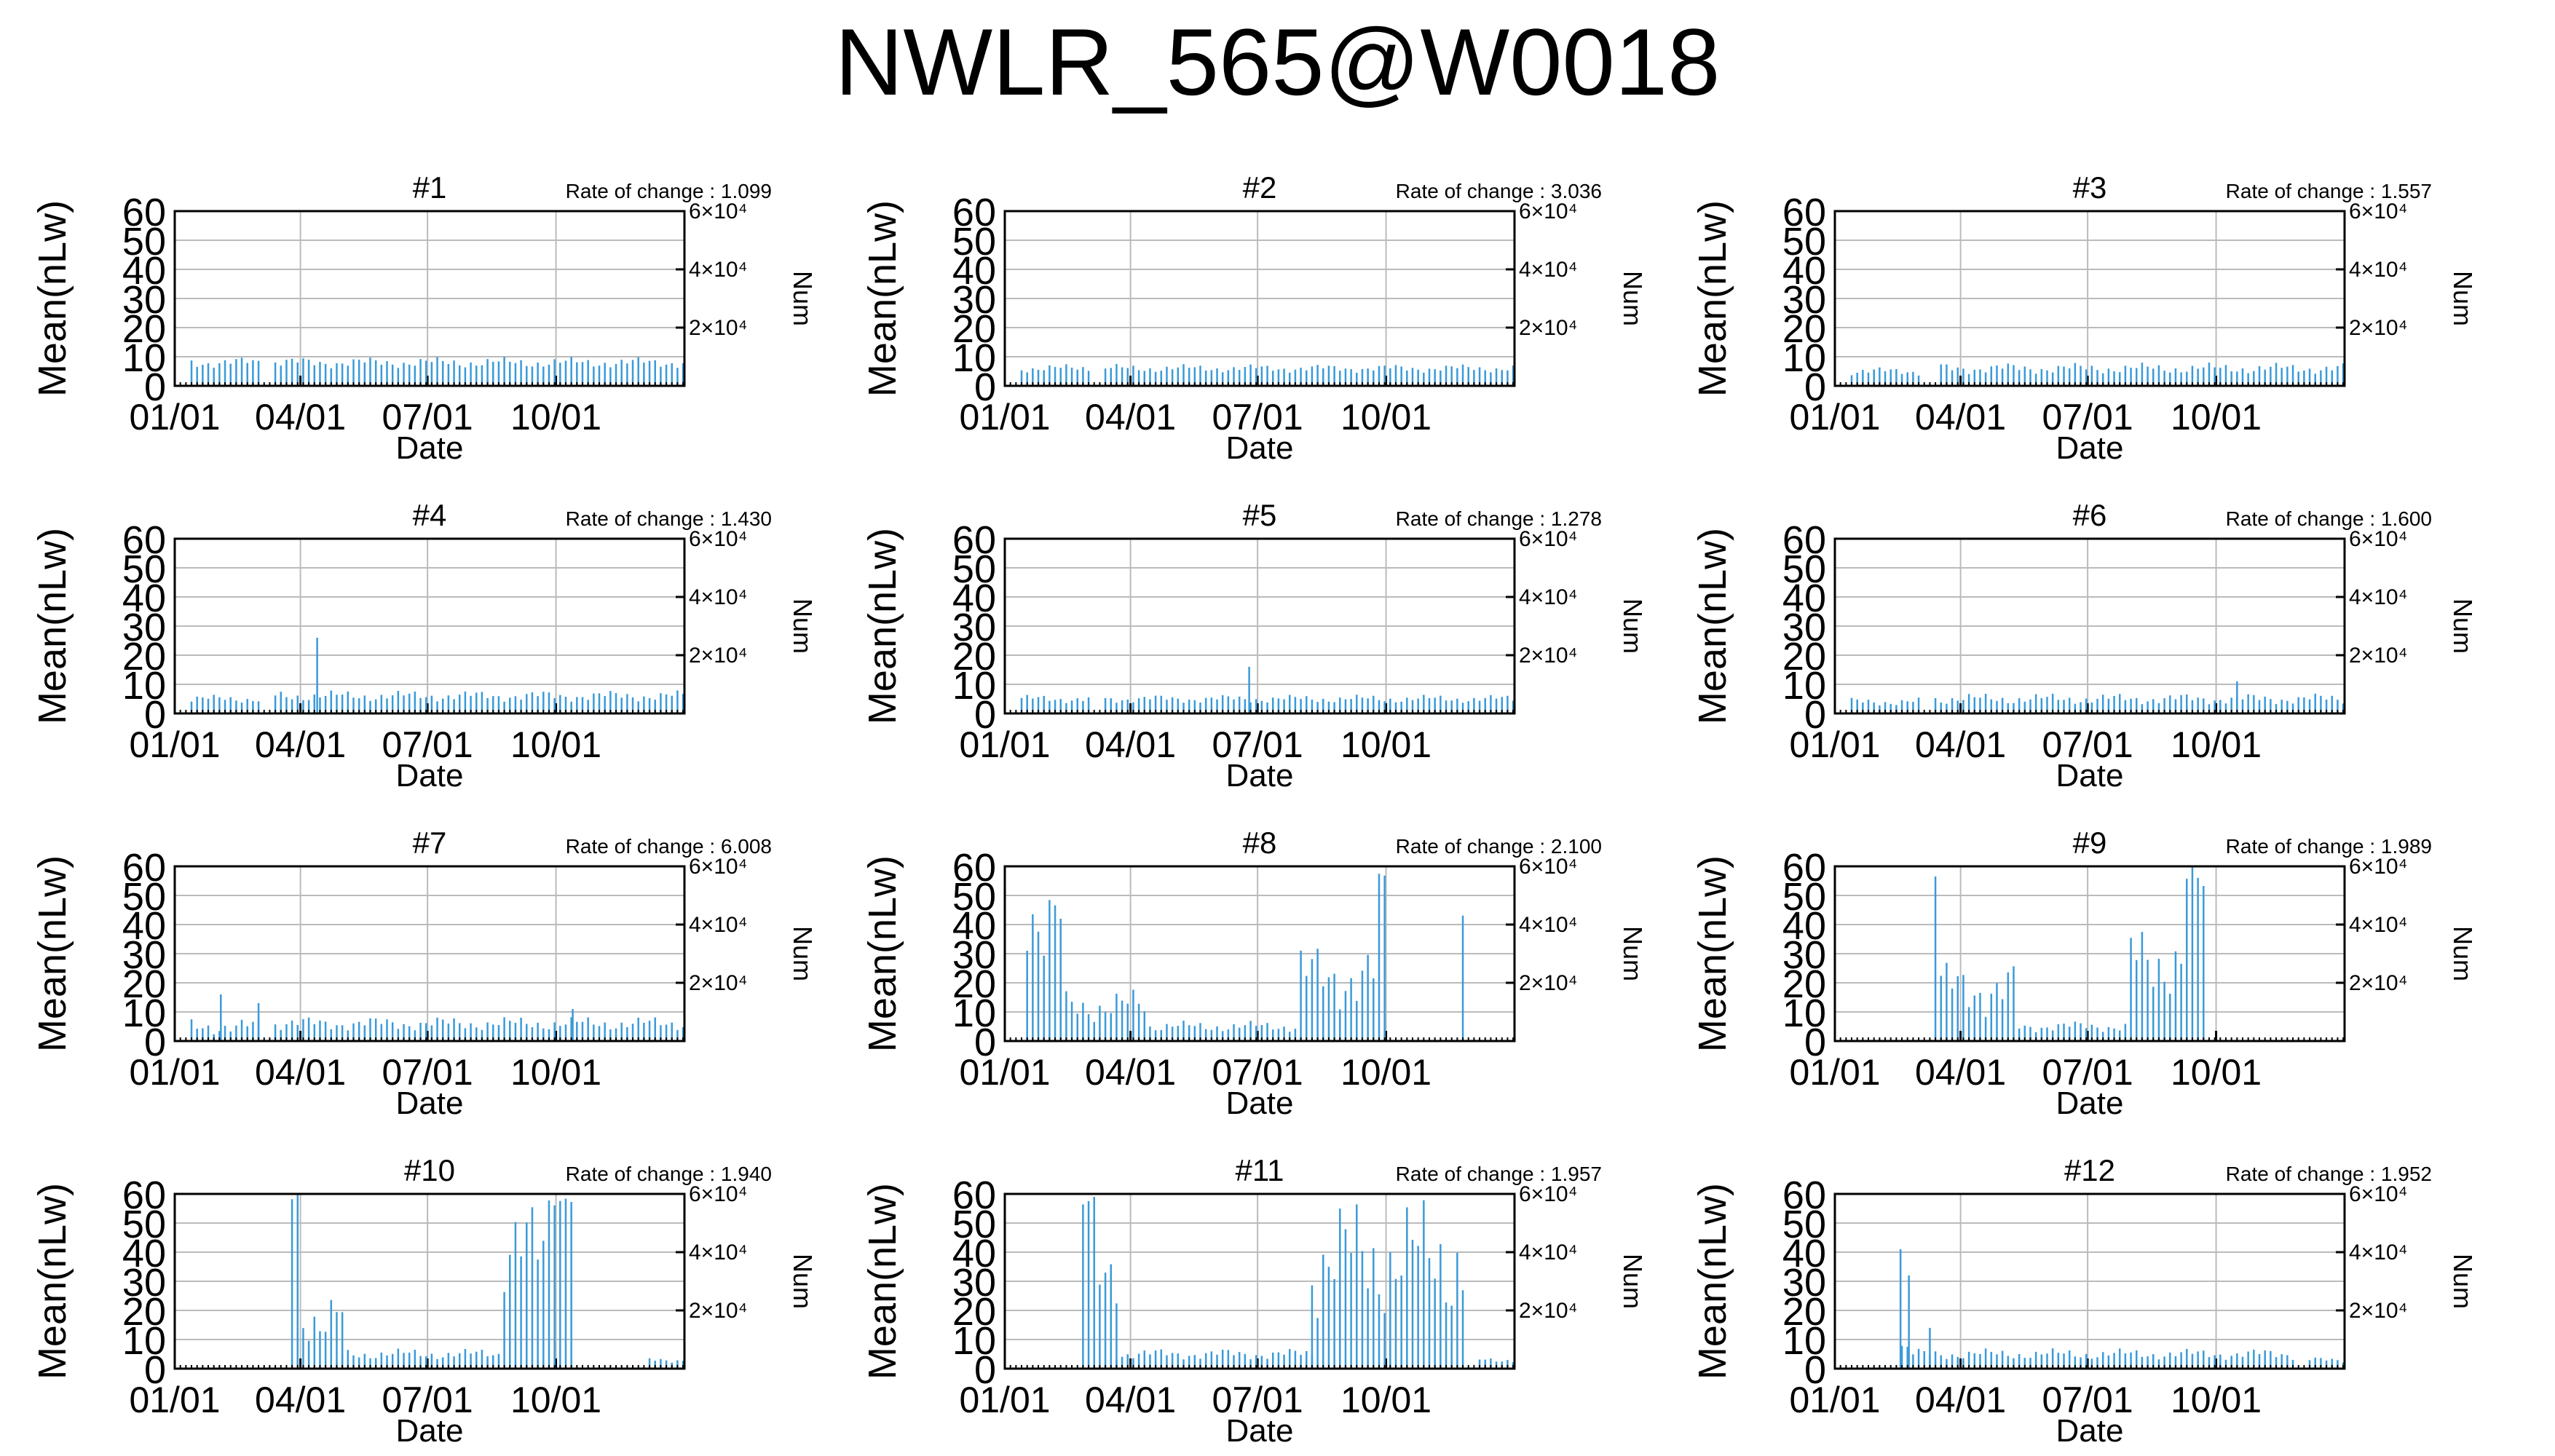 The width and height of the screenshot is (2555, 1456). What do you see at coordinates (2090, 515) in the screenshot?
I see `subplot-title: #6` at bounding box center [2090, 515].